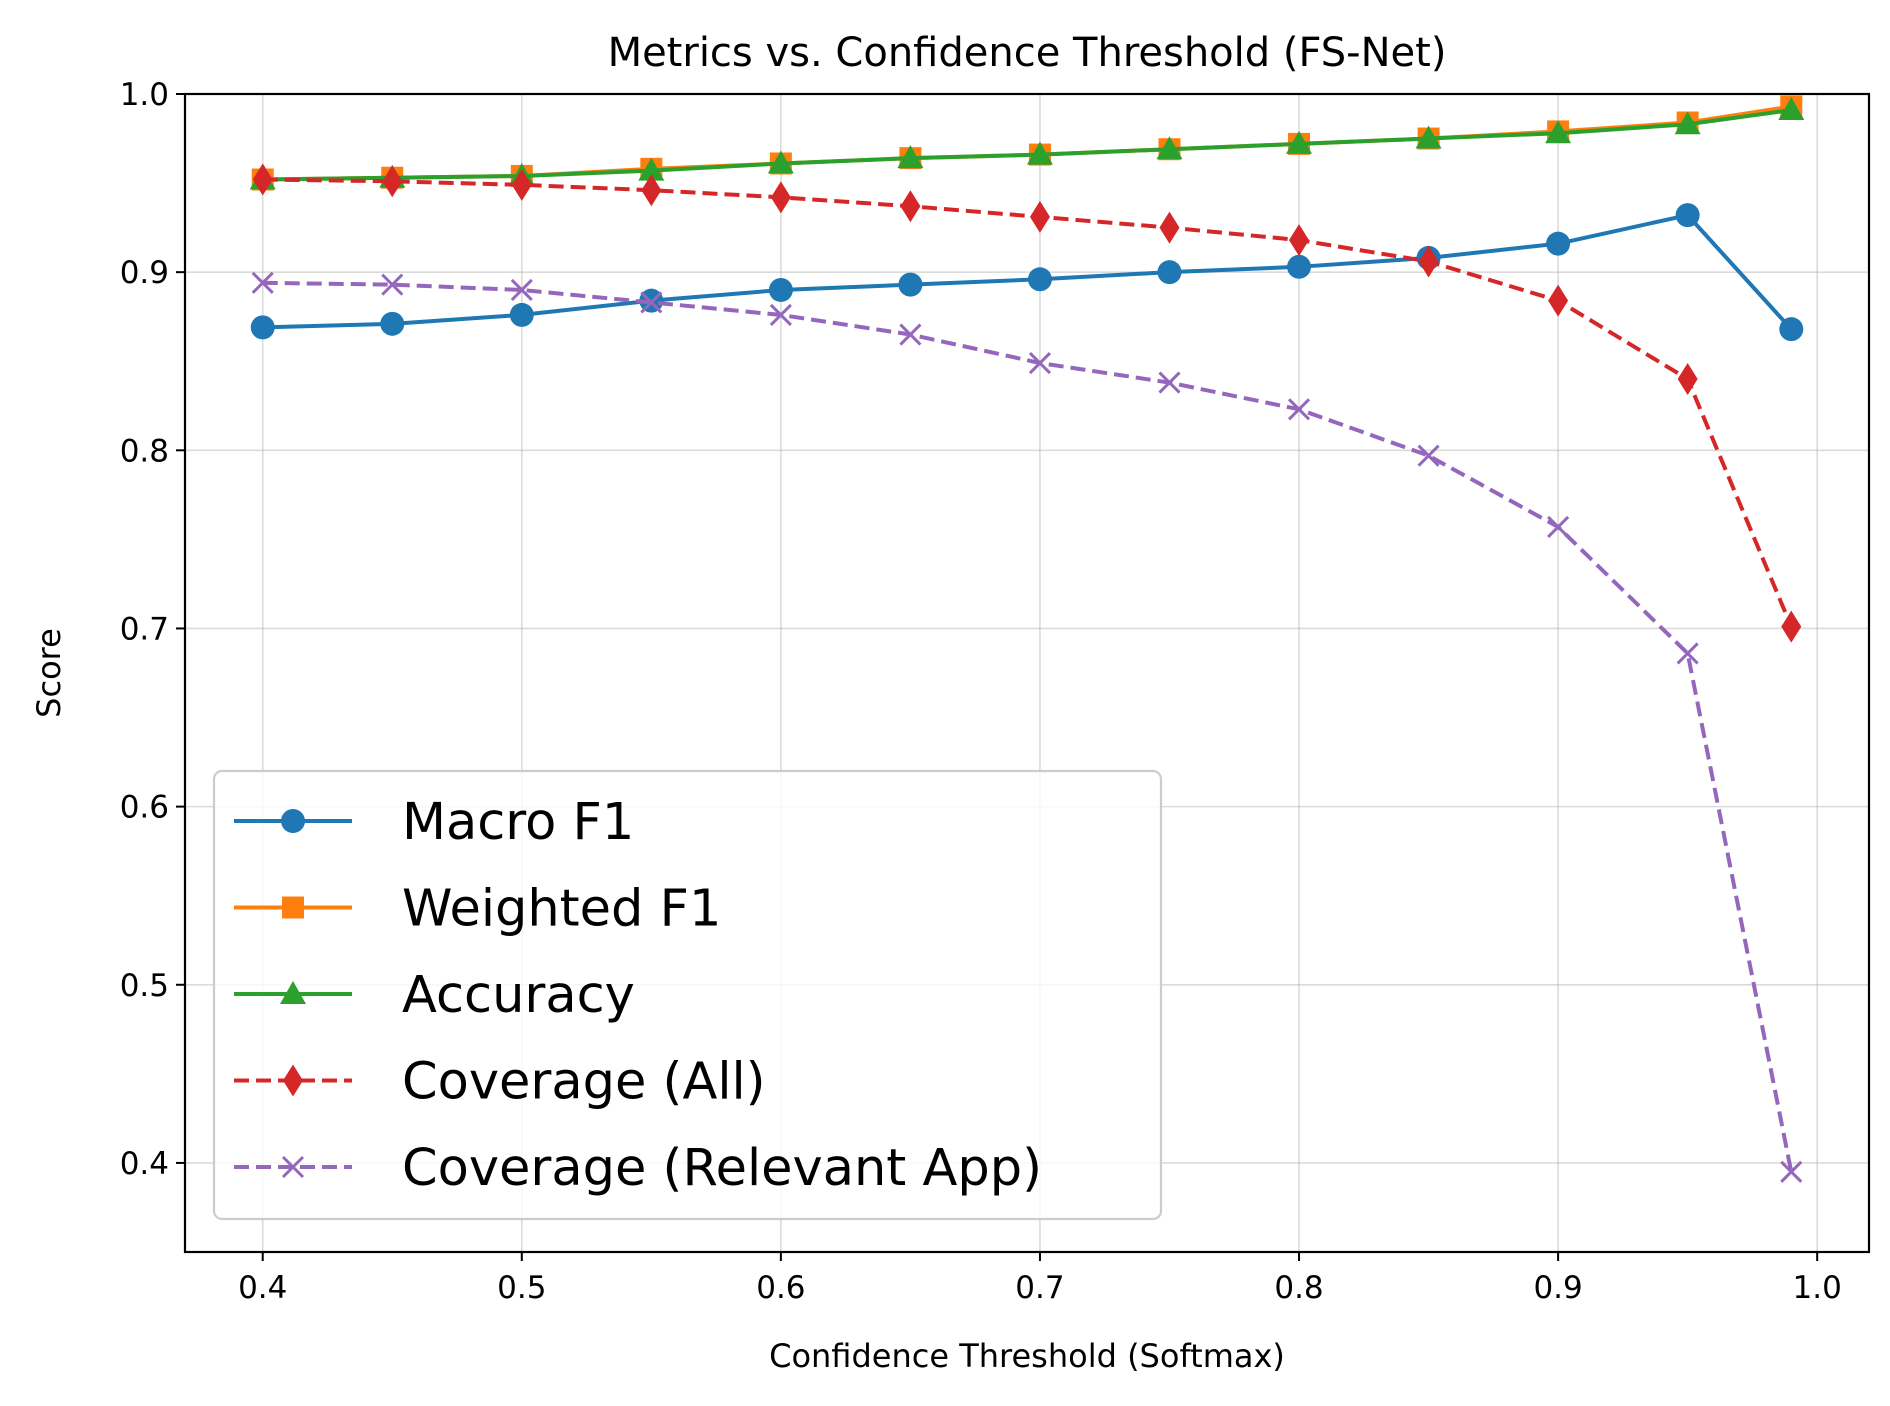  Describe the element at coordinates (780, 1288) in the screenshot. I see `x-tick-label: 0.6` at that location.